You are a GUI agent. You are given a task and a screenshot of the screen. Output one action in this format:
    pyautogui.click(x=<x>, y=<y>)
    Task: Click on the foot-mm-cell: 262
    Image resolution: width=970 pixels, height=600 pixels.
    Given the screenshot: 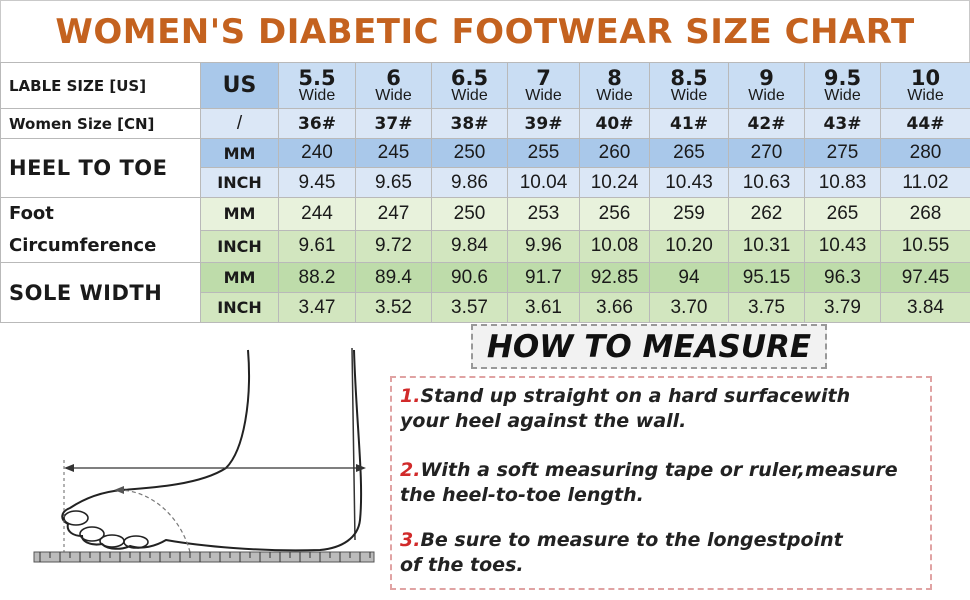 What is the action you would take?
    pyautogui.click(x=766, y=214)
    